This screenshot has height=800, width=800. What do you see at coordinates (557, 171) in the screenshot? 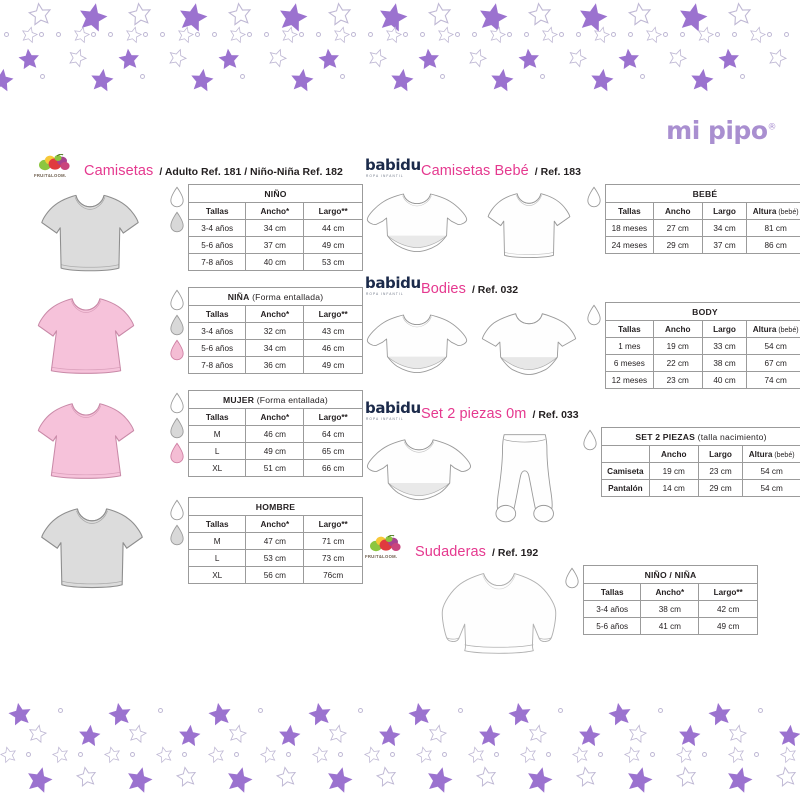
I see `section-reference: / Ref. 183` at bounding box center [557, 171].